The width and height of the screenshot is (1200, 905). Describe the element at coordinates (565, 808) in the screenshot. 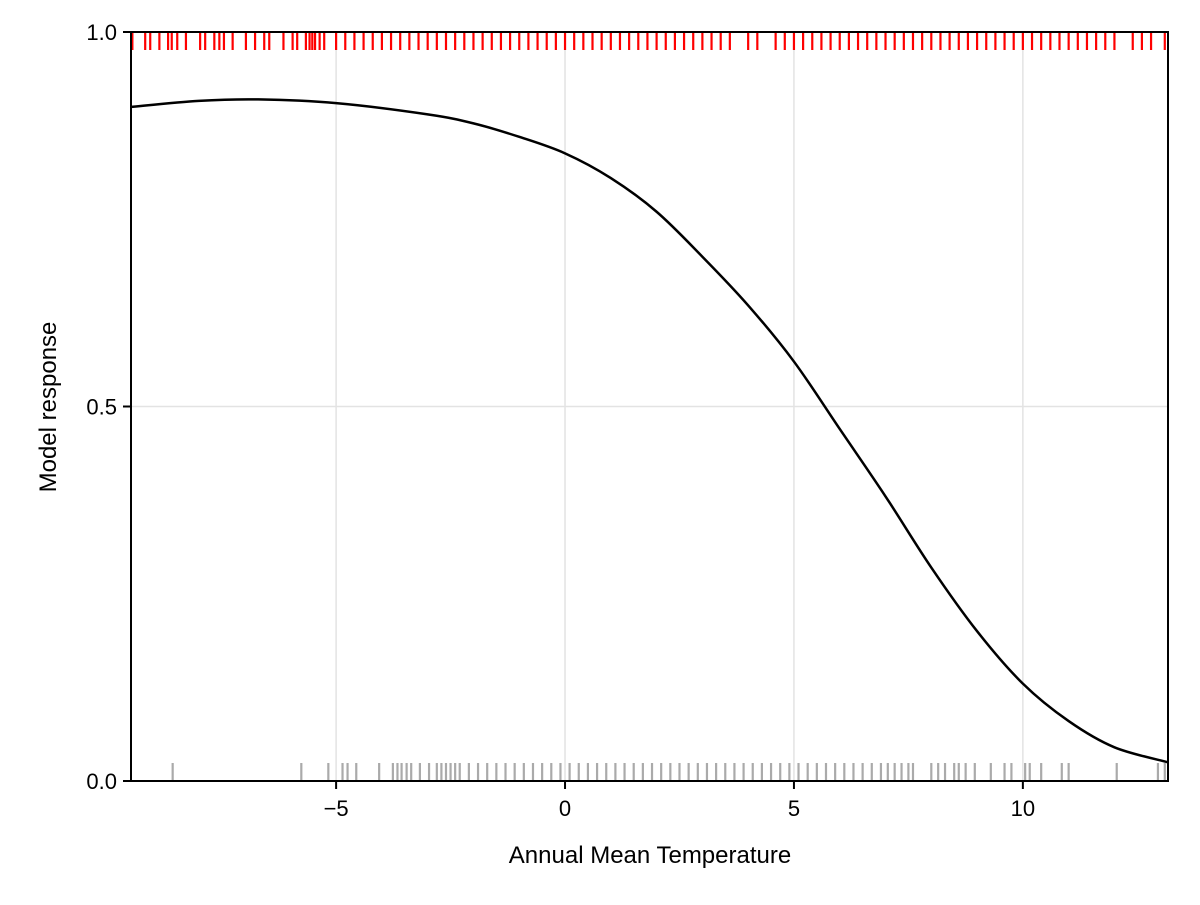

I see `x-tick-label: 0` at that location.